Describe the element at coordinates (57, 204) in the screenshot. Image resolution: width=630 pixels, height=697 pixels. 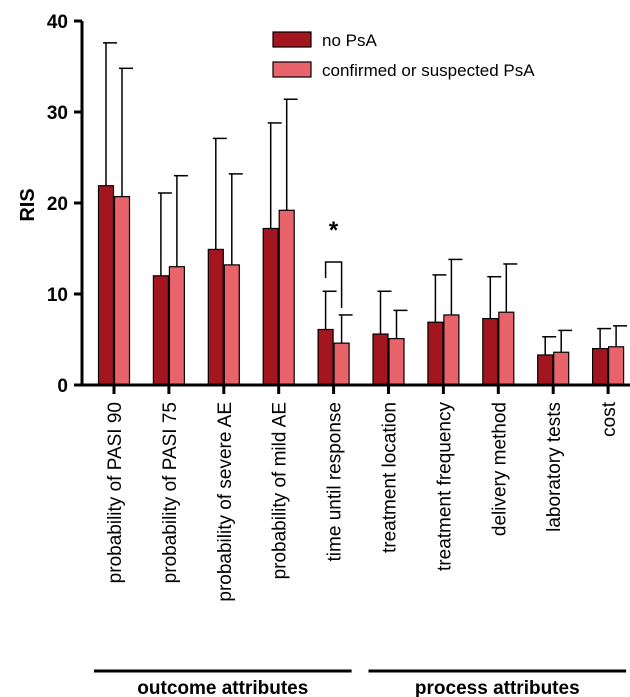
I see `y-tick-label: 20` at that location.